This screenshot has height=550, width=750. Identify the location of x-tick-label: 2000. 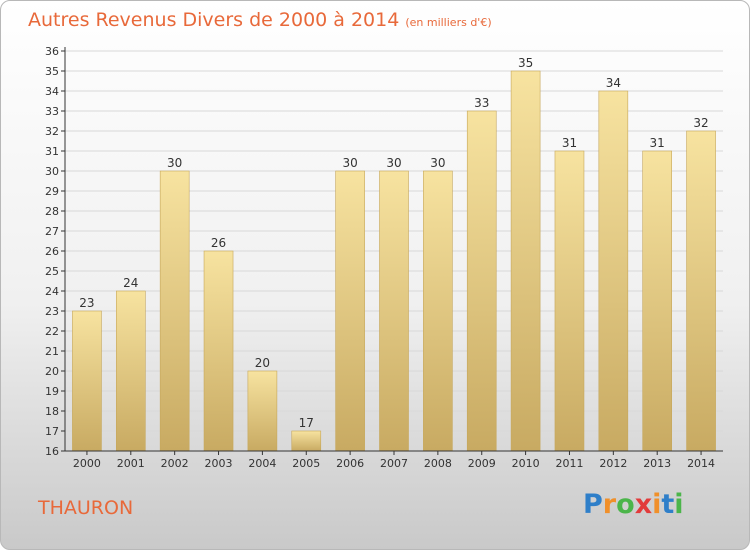
(87, 463).